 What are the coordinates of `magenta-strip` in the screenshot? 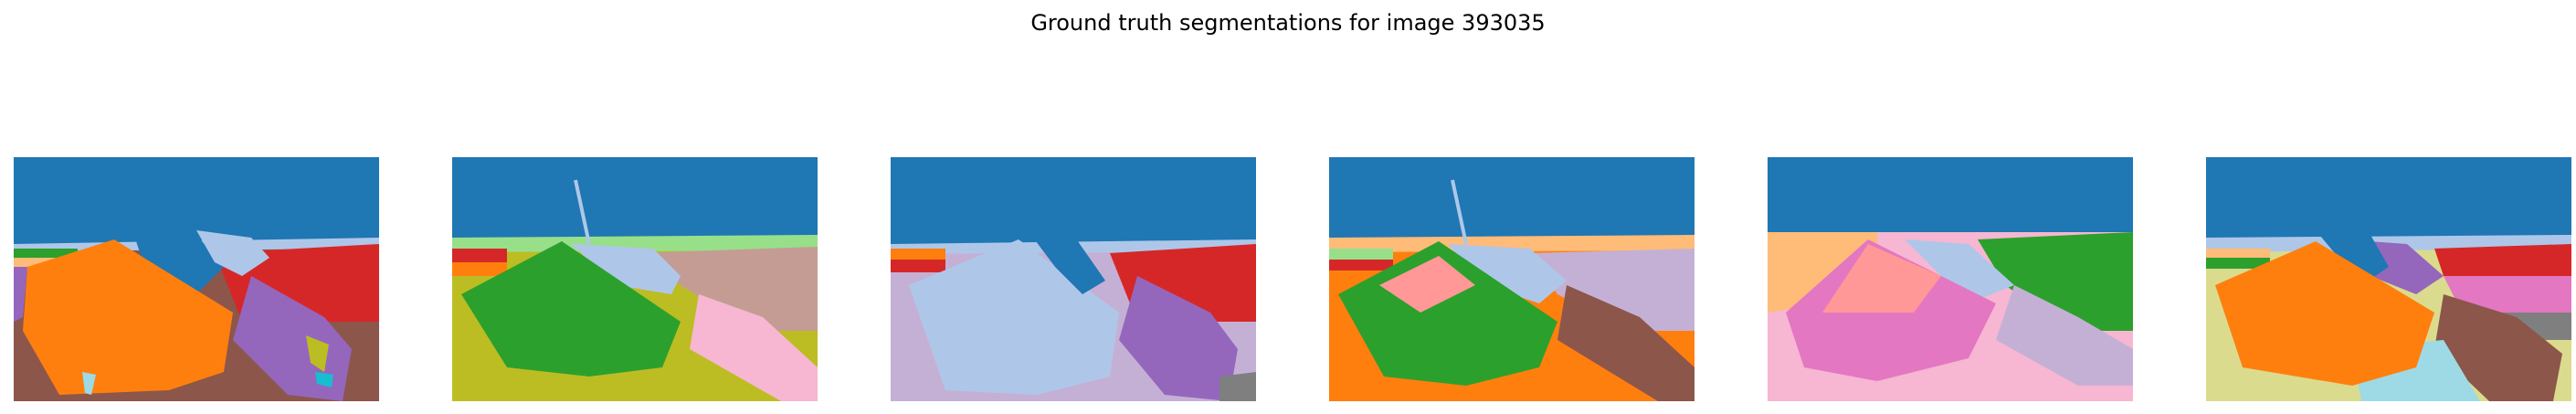 It's located at (2507, 294).